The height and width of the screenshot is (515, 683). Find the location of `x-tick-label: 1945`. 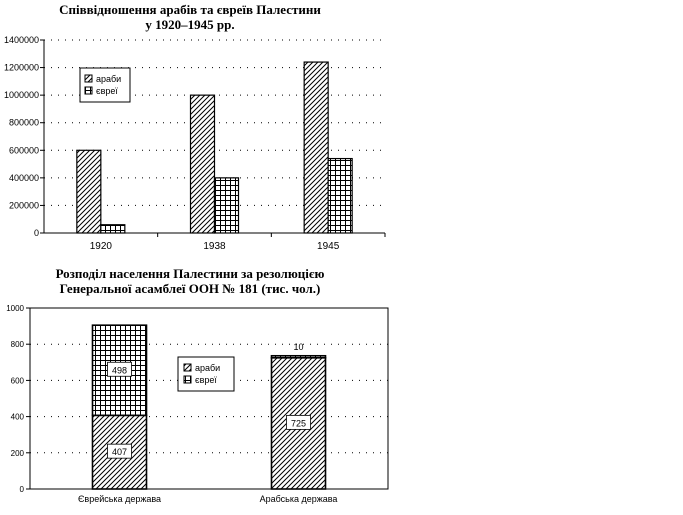

x-tick-label: 1945 is located at coordinates (328, 246).